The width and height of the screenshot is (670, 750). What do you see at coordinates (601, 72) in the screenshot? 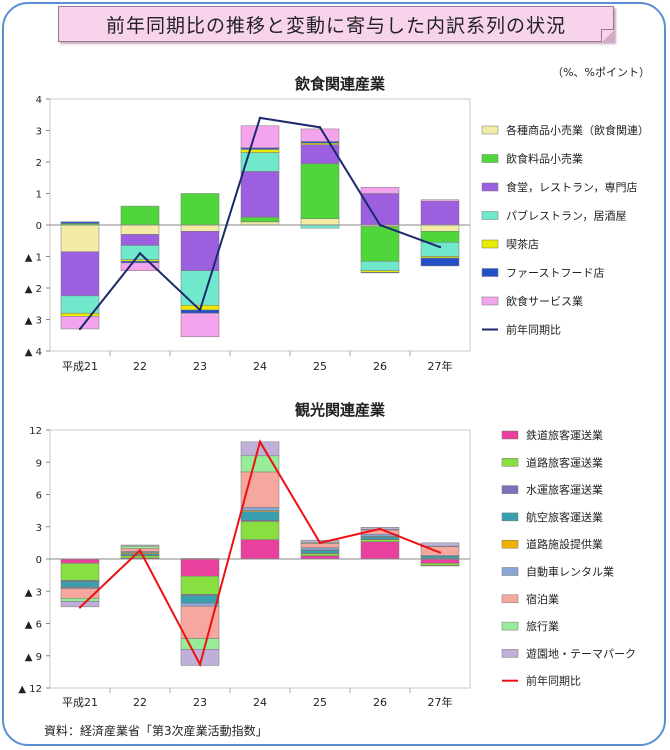
I see `unit-note: （%、%ポイント）` at bounding box center [601, 72].